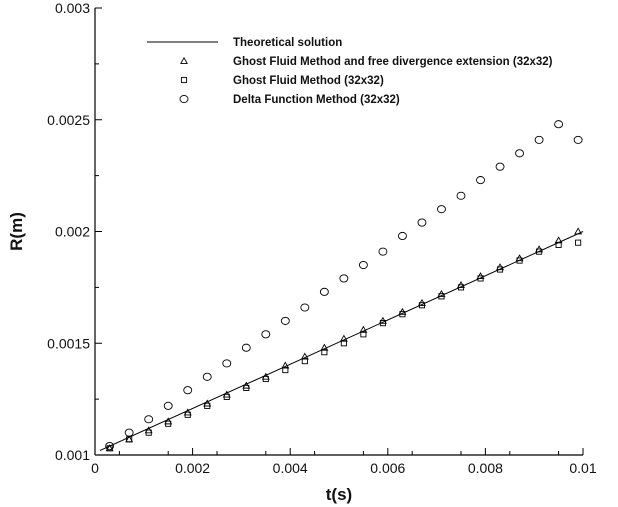 The image size is (618, 507). Describe the element at coordinates (68, 343) in the screenshot. I see `y-tick-label: 0.0015` at that location.